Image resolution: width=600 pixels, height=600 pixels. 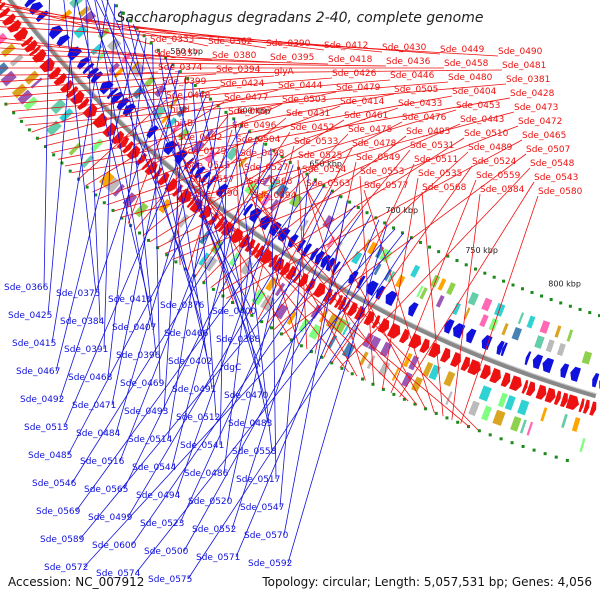 I want to click on forward-gene-label: Sde_0549, so click(x=378, y=158).